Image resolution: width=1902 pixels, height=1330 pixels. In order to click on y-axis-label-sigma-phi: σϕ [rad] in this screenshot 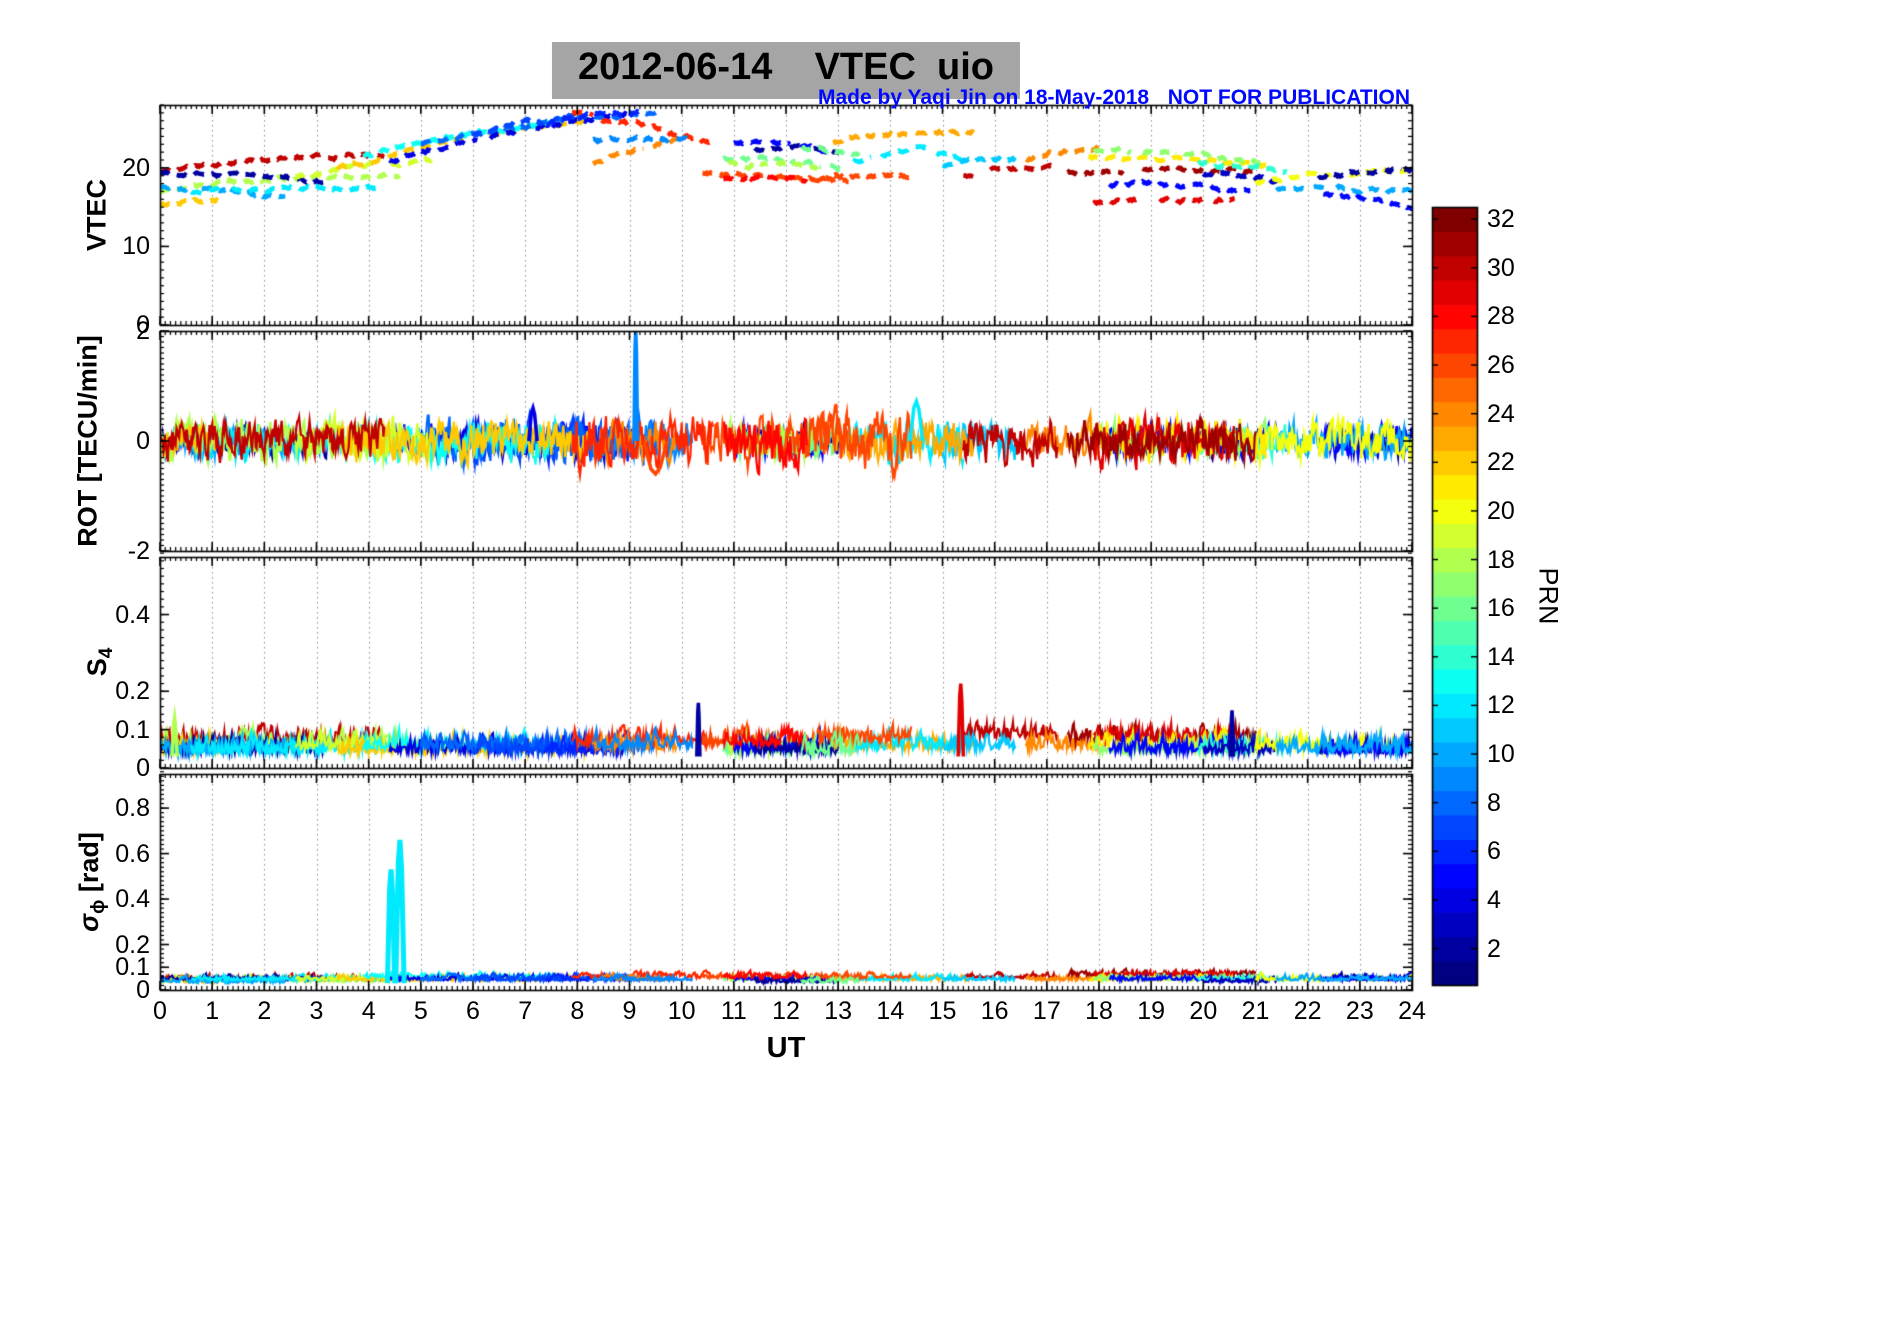, I will do `click(92, 882)`.